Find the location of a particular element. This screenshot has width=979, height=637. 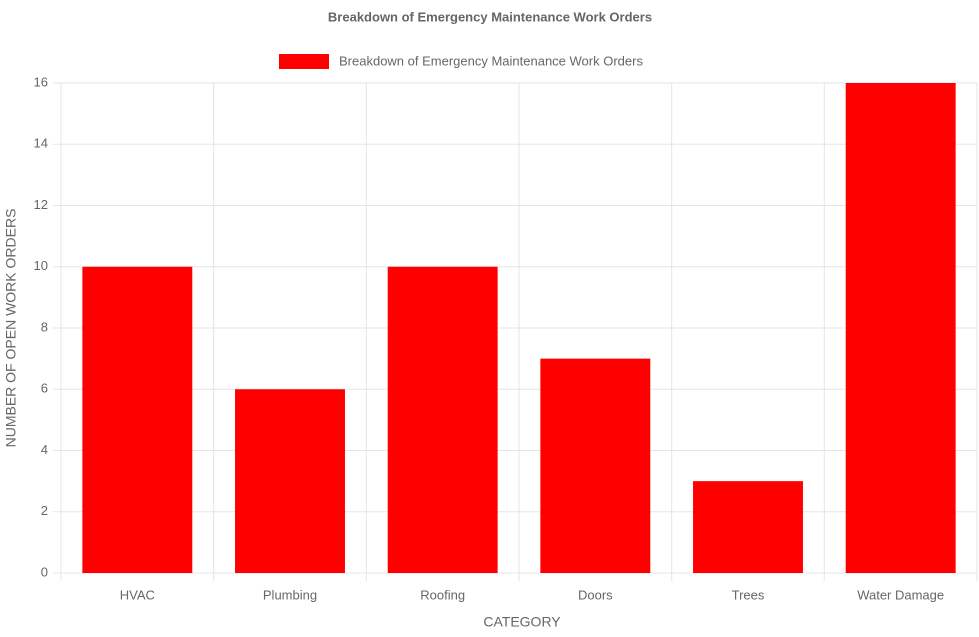

y-tick-label: 4 is located at coordinates (44, 449).